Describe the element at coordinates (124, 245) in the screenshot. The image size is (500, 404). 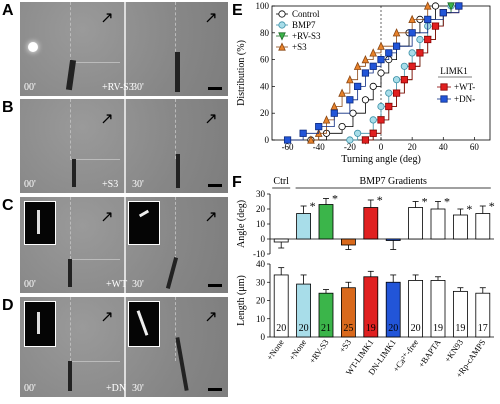
I see `micrograph-c: → → 00' +WT 30'` at that location.